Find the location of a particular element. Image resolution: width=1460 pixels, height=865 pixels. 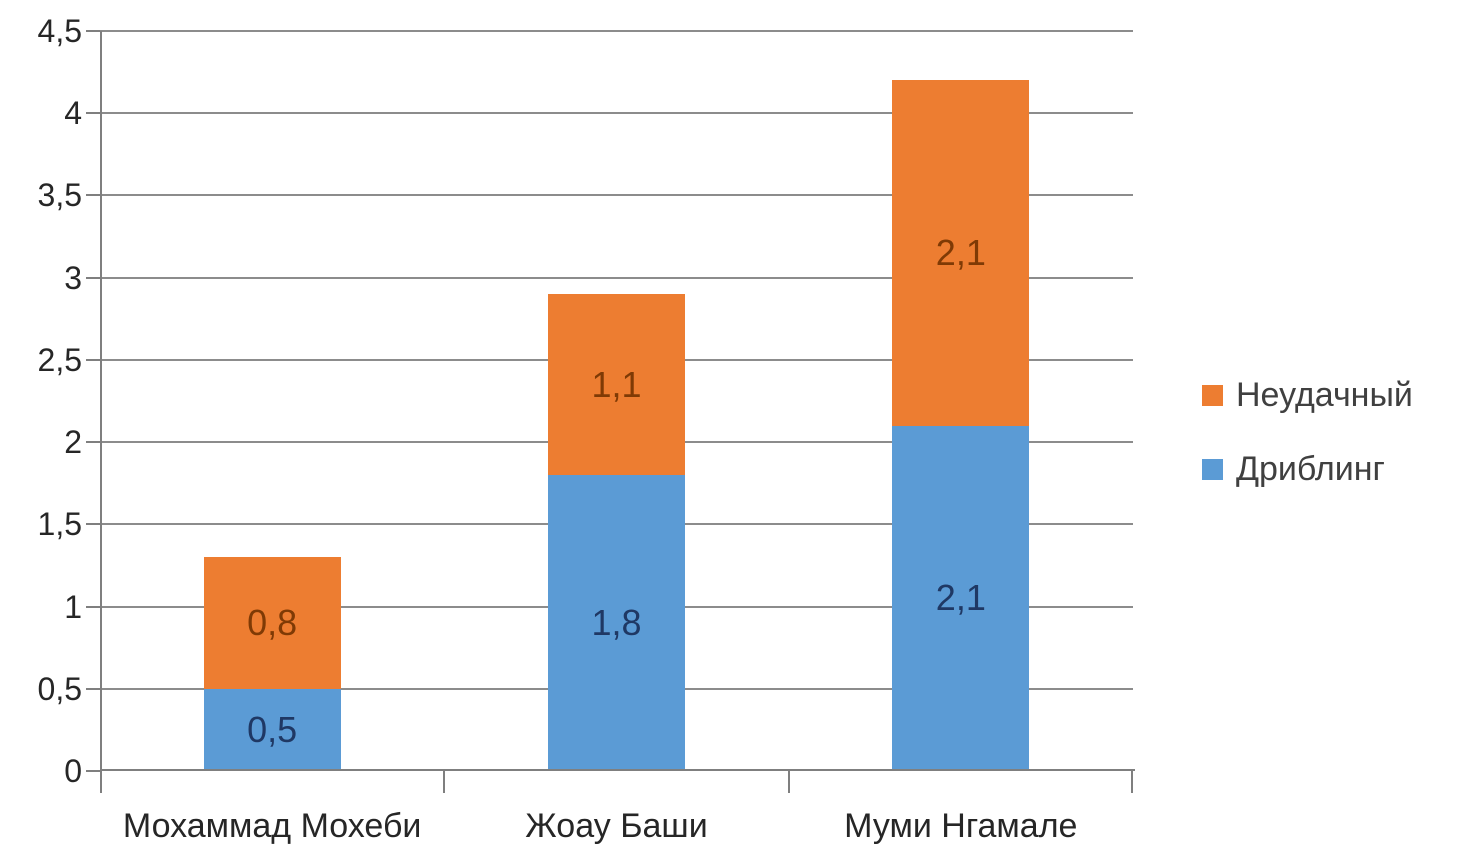

legend-label: Неудачный is located at coordinates (1324, 395).